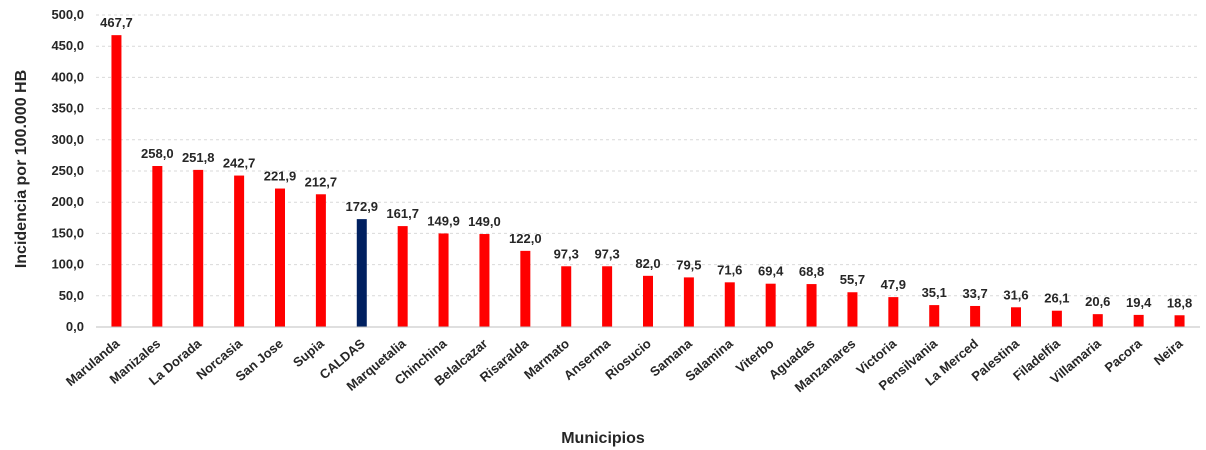 Image resolution: width=1206 pixels, height=450 pixels. What do you see at coordinates (67, 14) in the screenshot?
I see `y-tick-label: 500,0` at bounding box center [67, 14].